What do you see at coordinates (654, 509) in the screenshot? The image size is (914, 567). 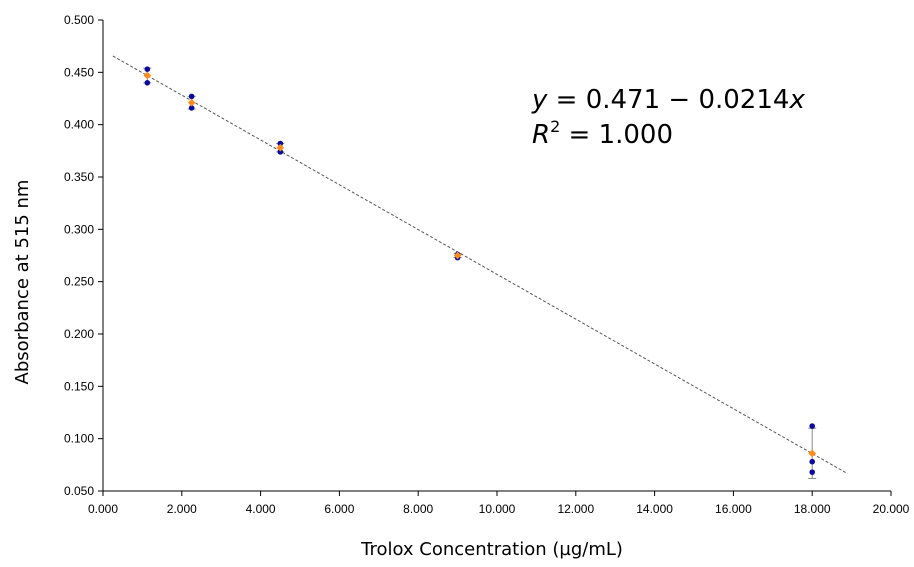 I see `x-tick-label: 14.000` at bounding box center [654, 509].